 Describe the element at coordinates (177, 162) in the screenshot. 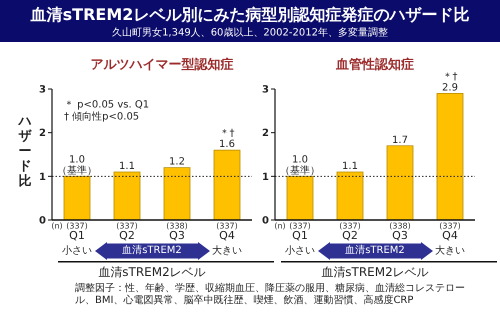

I see `data-label: 1.2` at that location.